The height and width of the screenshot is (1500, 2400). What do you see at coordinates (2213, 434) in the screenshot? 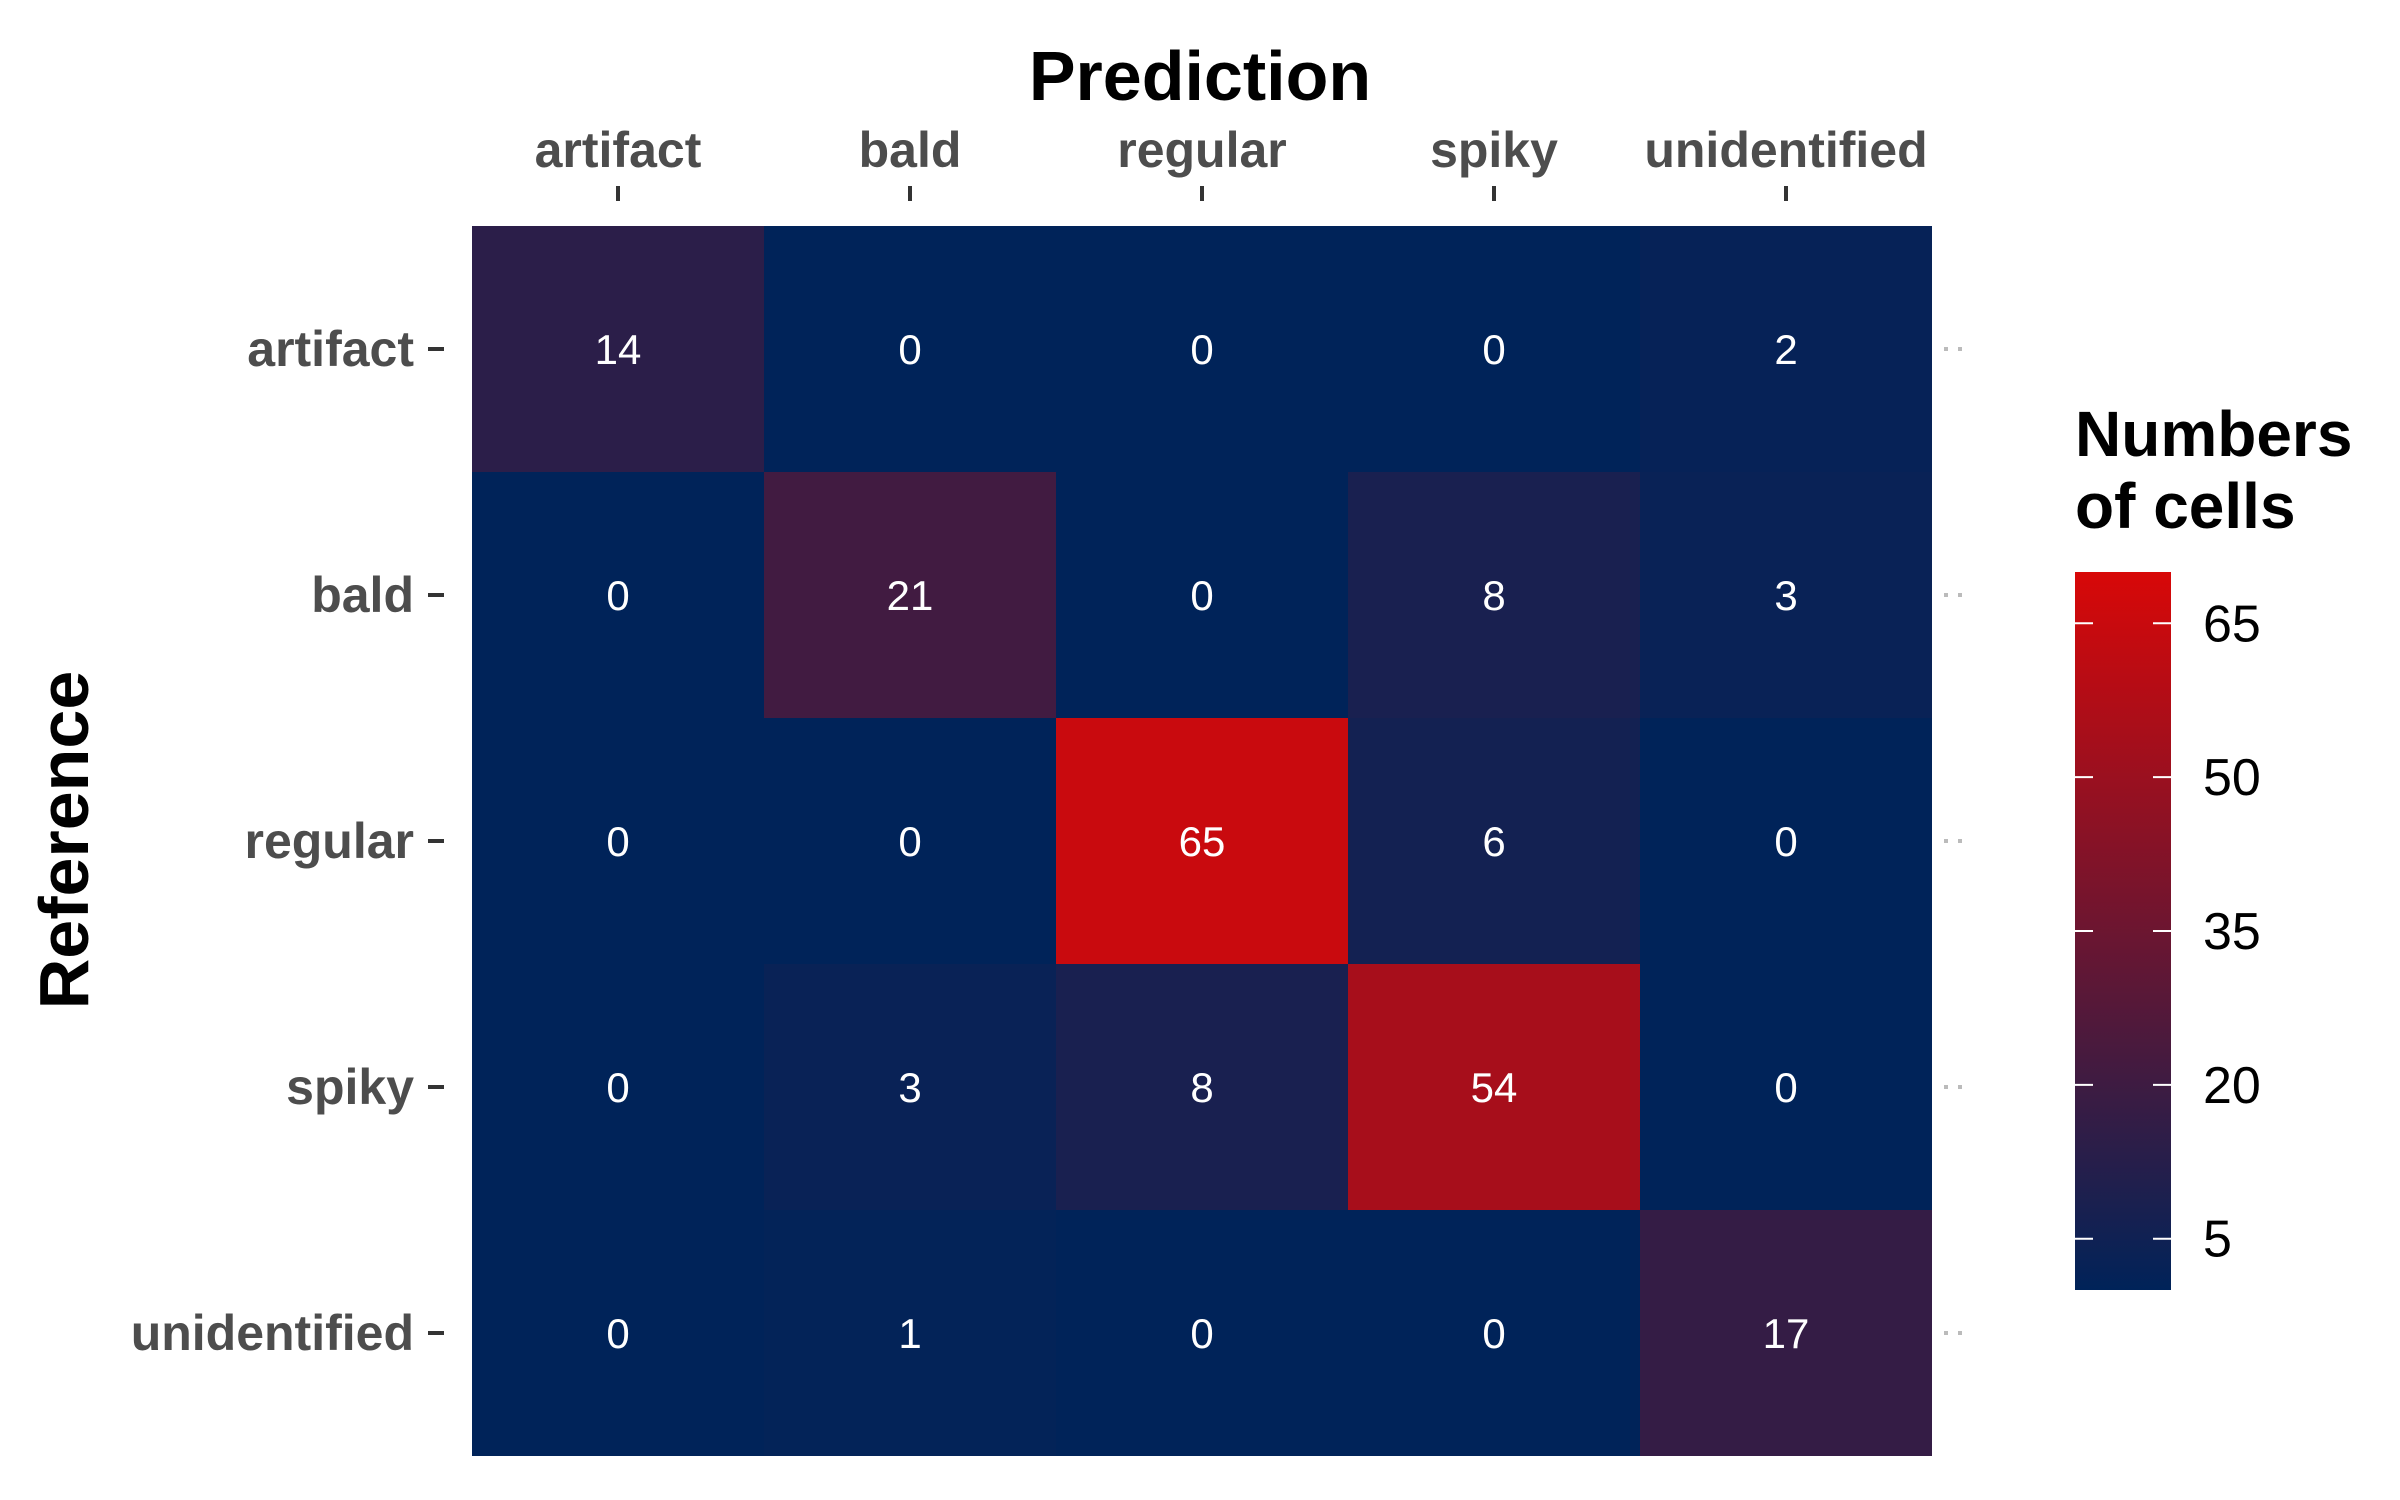
I see `legend-title: Numbers` at bounding box center [2213, 434].